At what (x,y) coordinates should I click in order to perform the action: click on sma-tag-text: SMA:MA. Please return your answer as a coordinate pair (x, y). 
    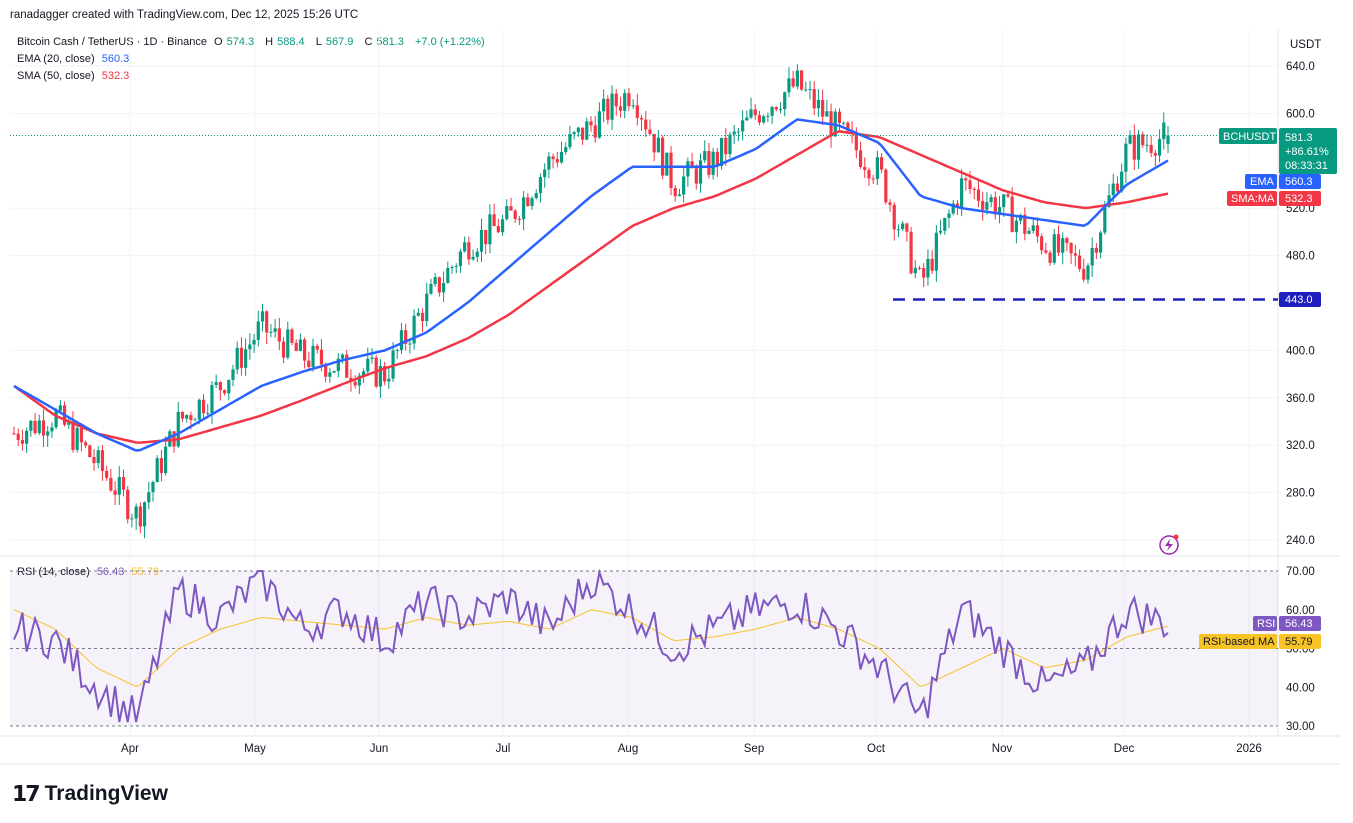
    Looking at the image, I should click on (1253, 199).